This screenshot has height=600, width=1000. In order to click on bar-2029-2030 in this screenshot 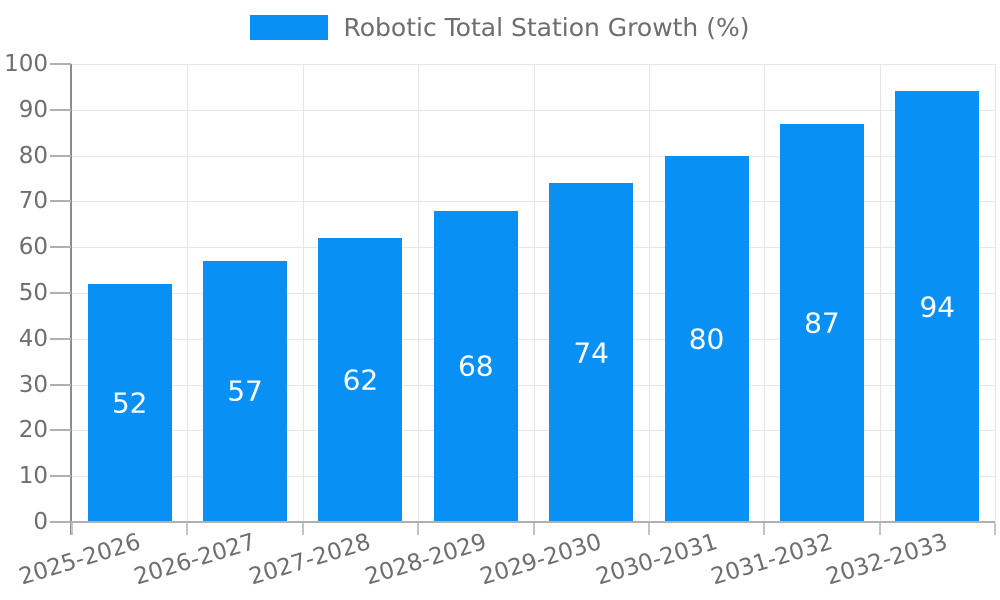, I will do `click(591, 352)`.